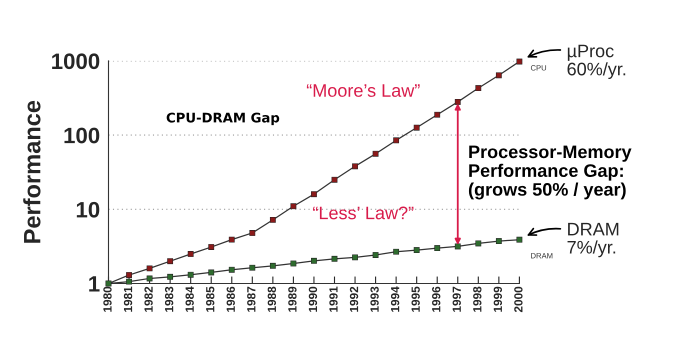  I want to click on x-tick-label: 1981, so click(128, 299).